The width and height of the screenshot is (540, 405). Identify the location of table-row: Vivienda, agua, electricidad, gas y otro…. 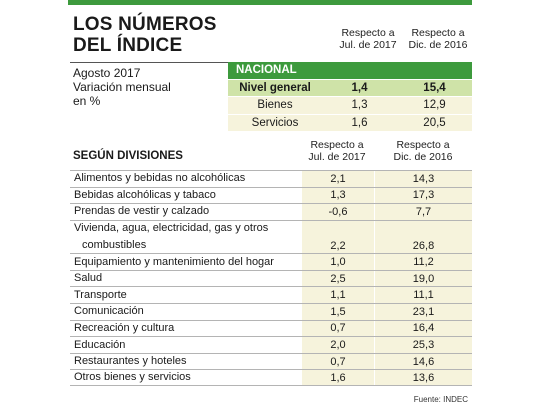
(271, 236).